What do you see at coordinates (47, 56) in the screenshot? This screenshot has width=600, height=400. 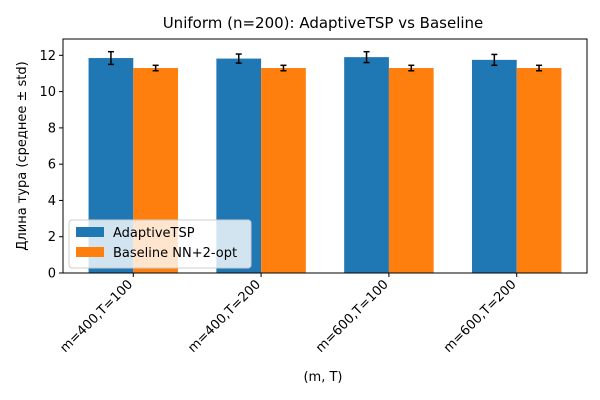 I see `y-tick-label: 12` at bounding box center [47, 56].